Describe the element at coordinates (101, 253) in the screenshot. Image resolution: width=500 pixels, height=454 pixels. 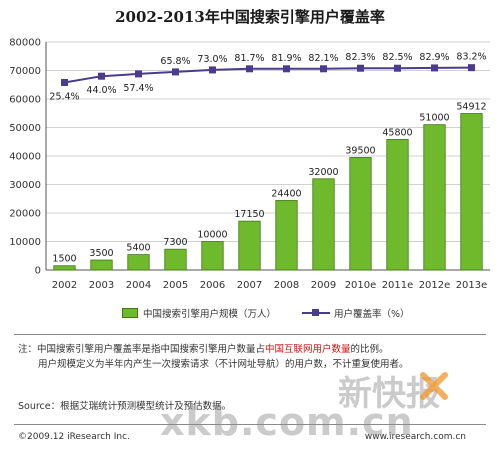
I see `bar-value-label: 3500` at that location.